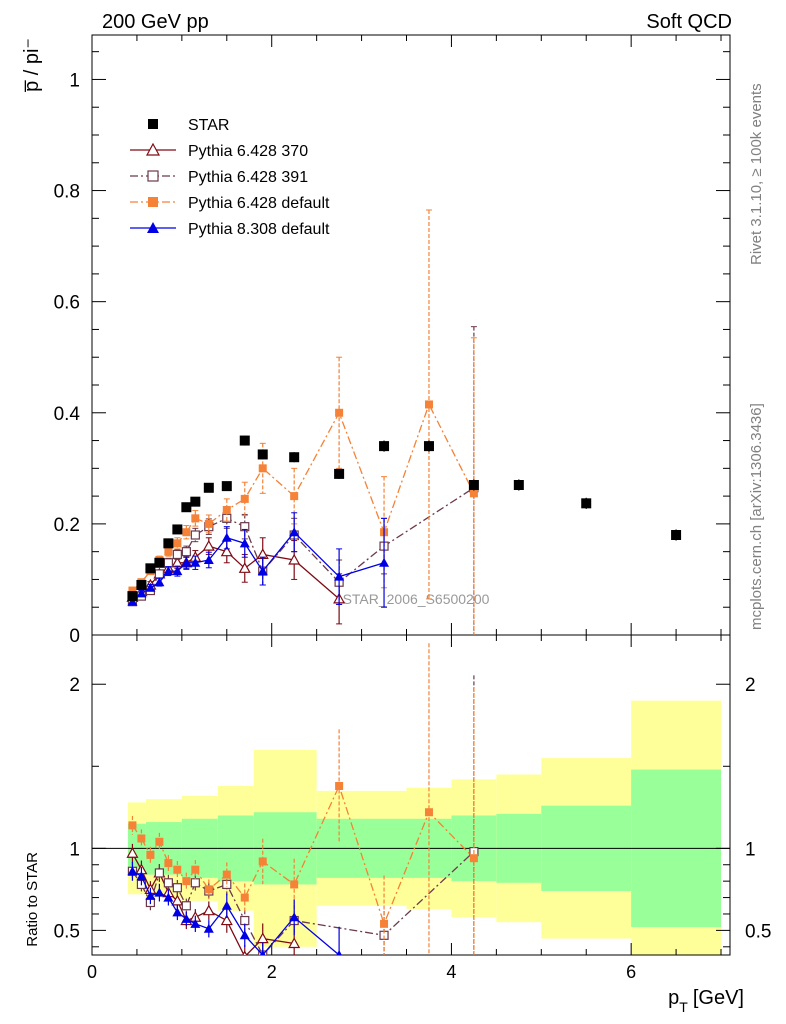 This screenshot has width=786, height=1024. What do you see at coordinates (248, 151) in the screenshot?
I see `legend-label: Pythia 6.428 370` at bounding box center [248, 151].